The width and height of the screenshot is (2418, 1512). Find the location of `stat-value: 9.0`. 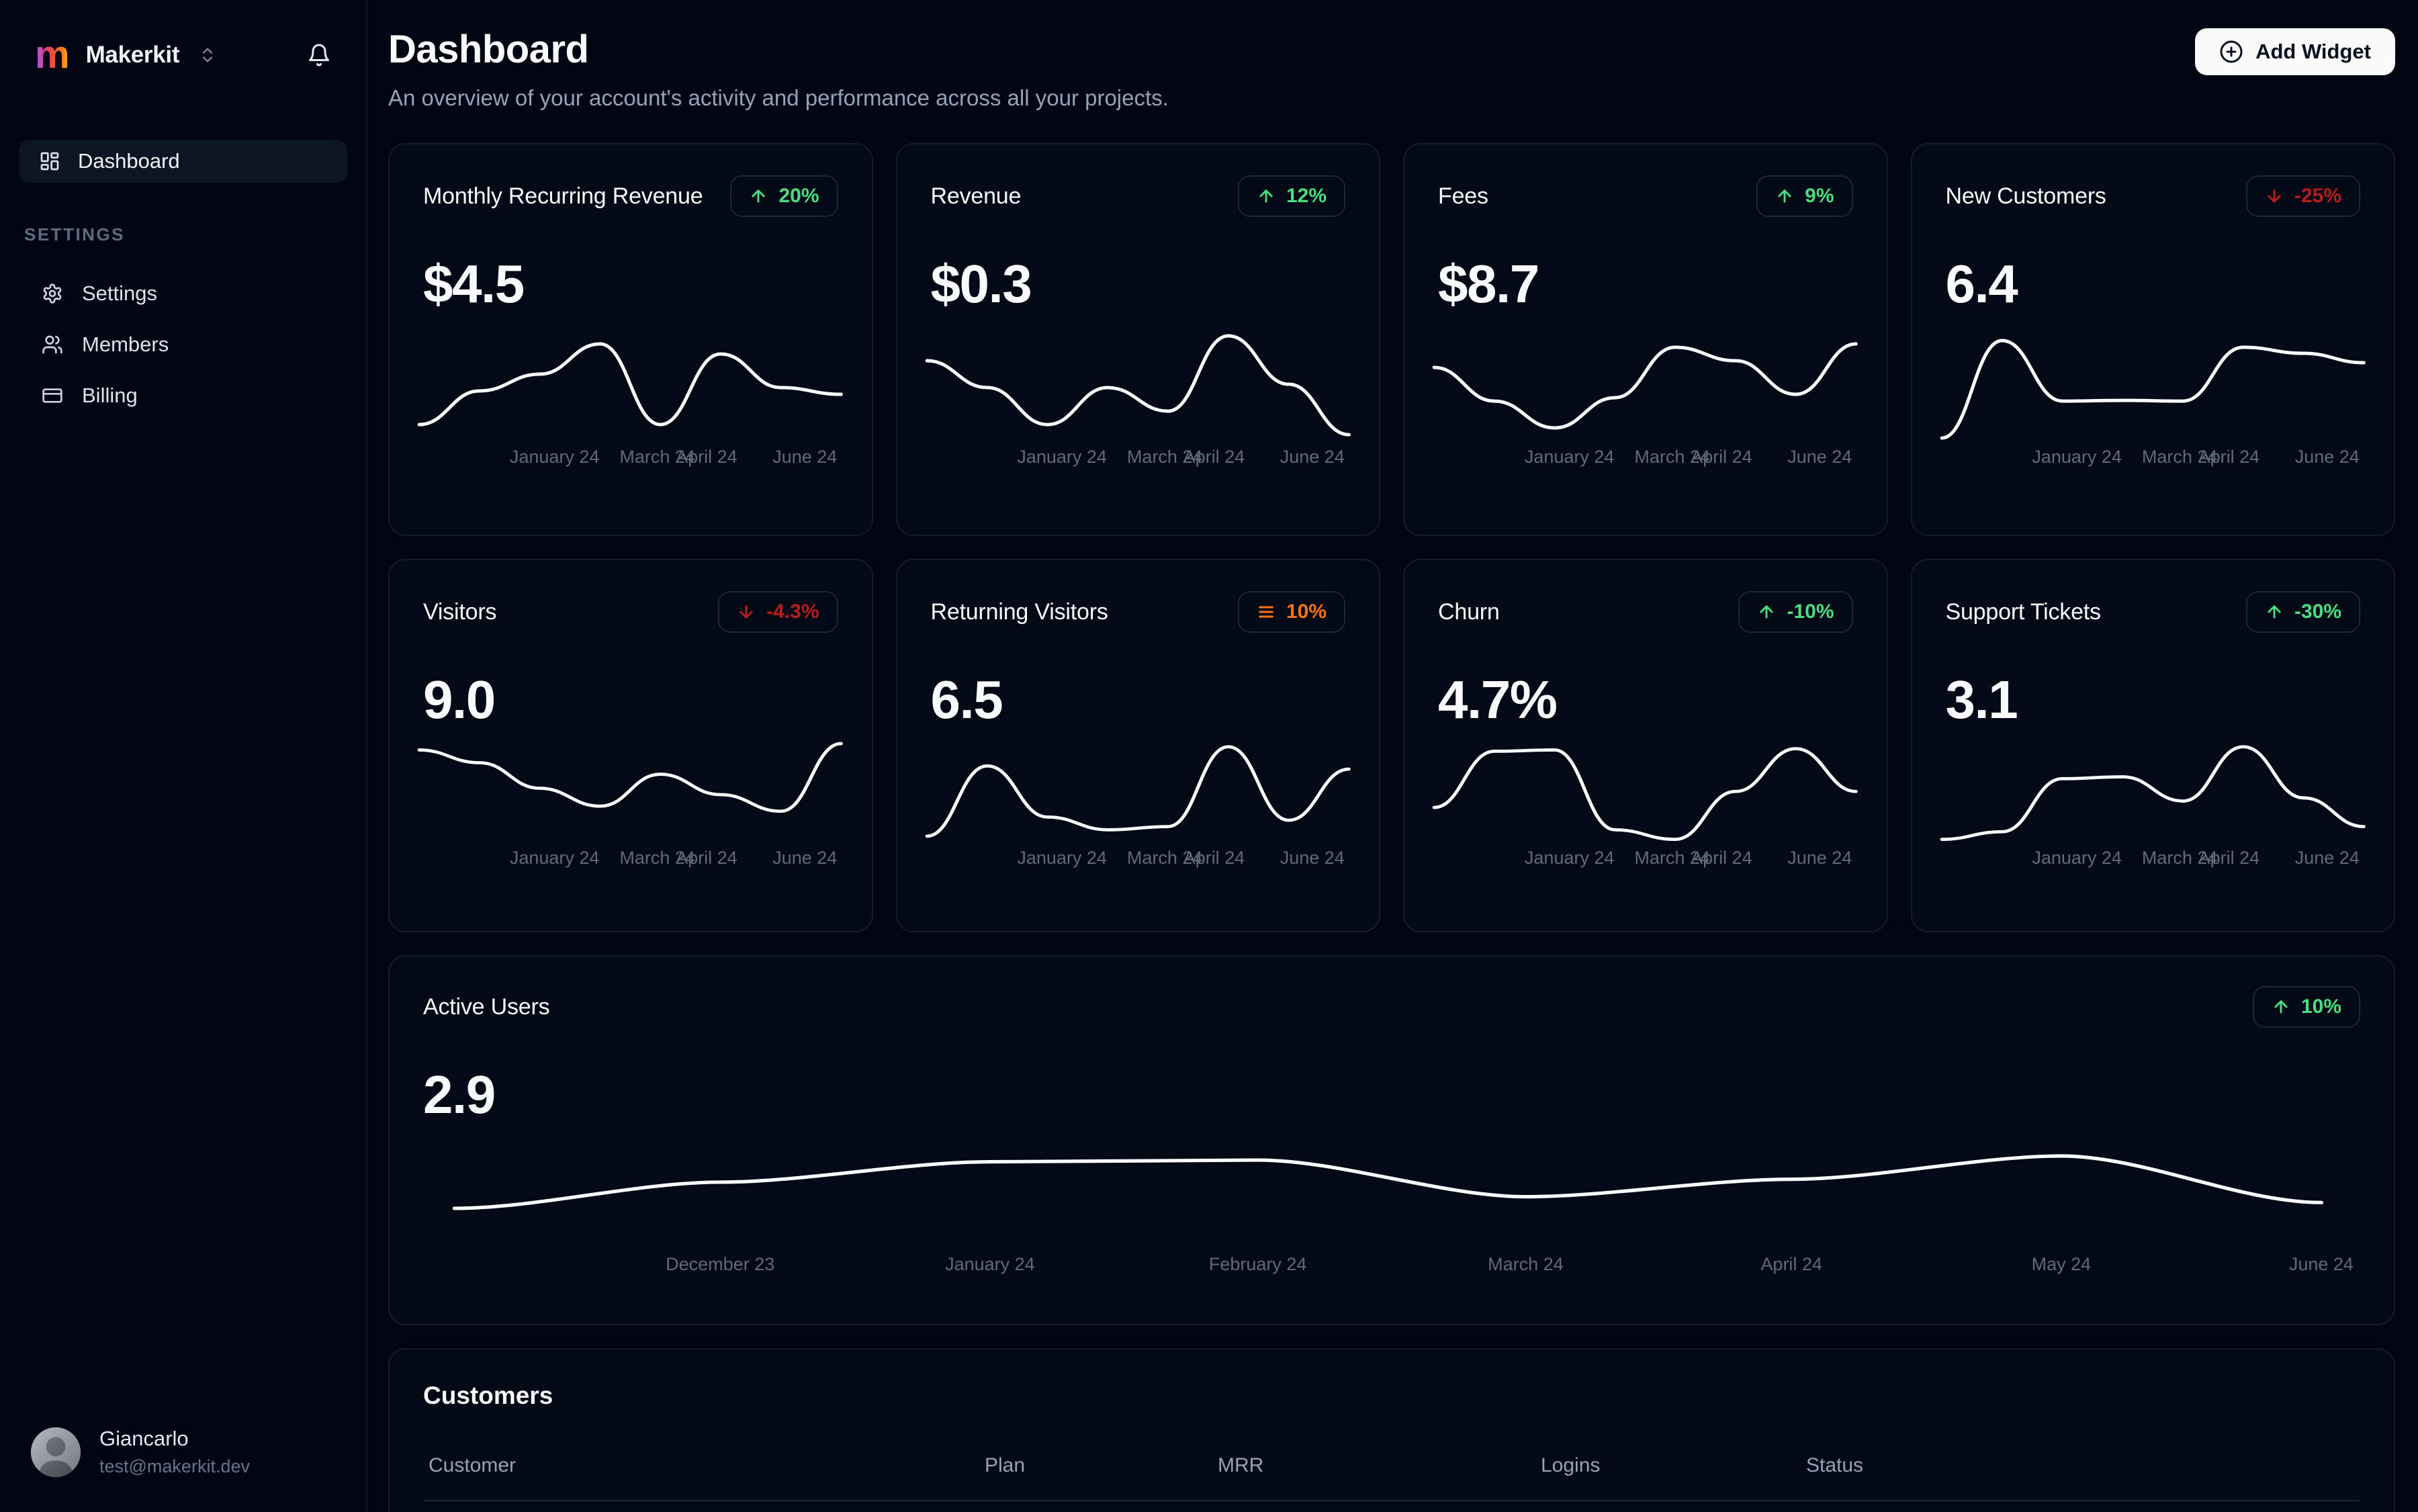

stat-value: 9.0 is located at coordinates (459, 699).